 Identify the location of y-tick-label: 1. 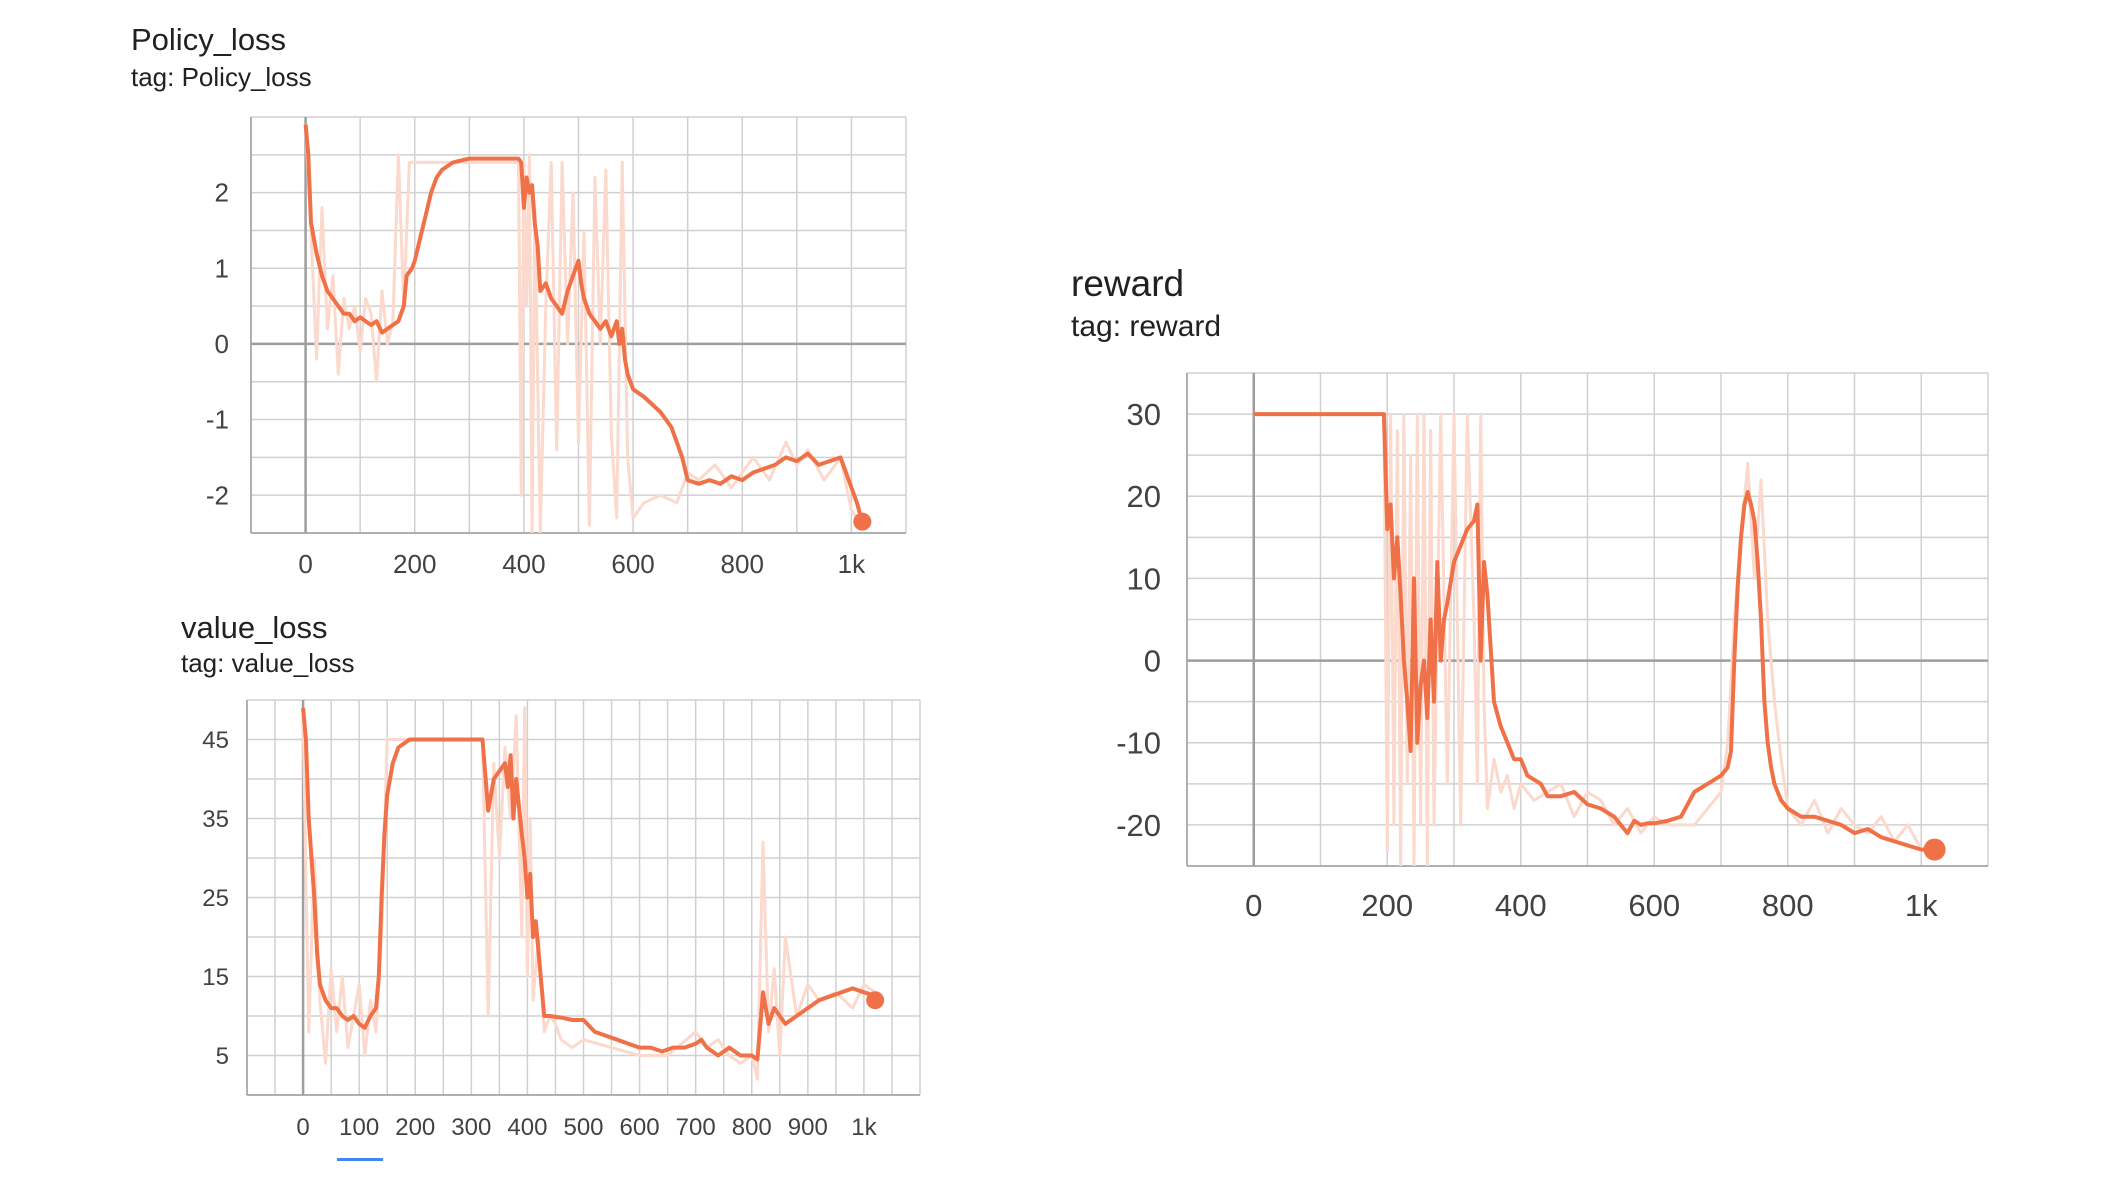
(222, 268).